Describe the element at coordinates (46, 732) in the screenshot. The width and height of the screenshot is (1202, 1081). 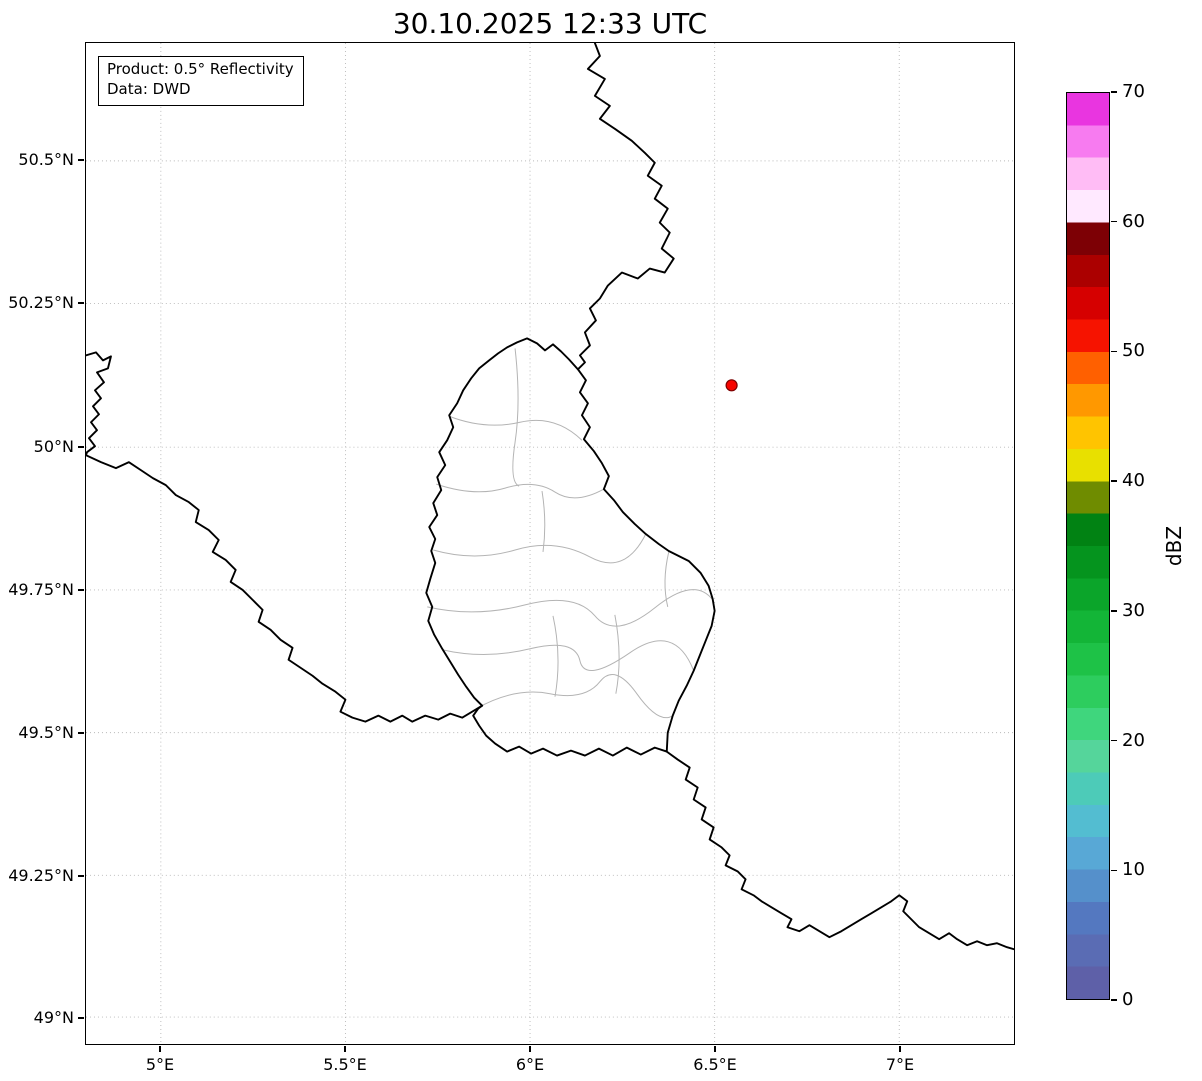
I see `y-tick-label: 49.5°N` at that location.